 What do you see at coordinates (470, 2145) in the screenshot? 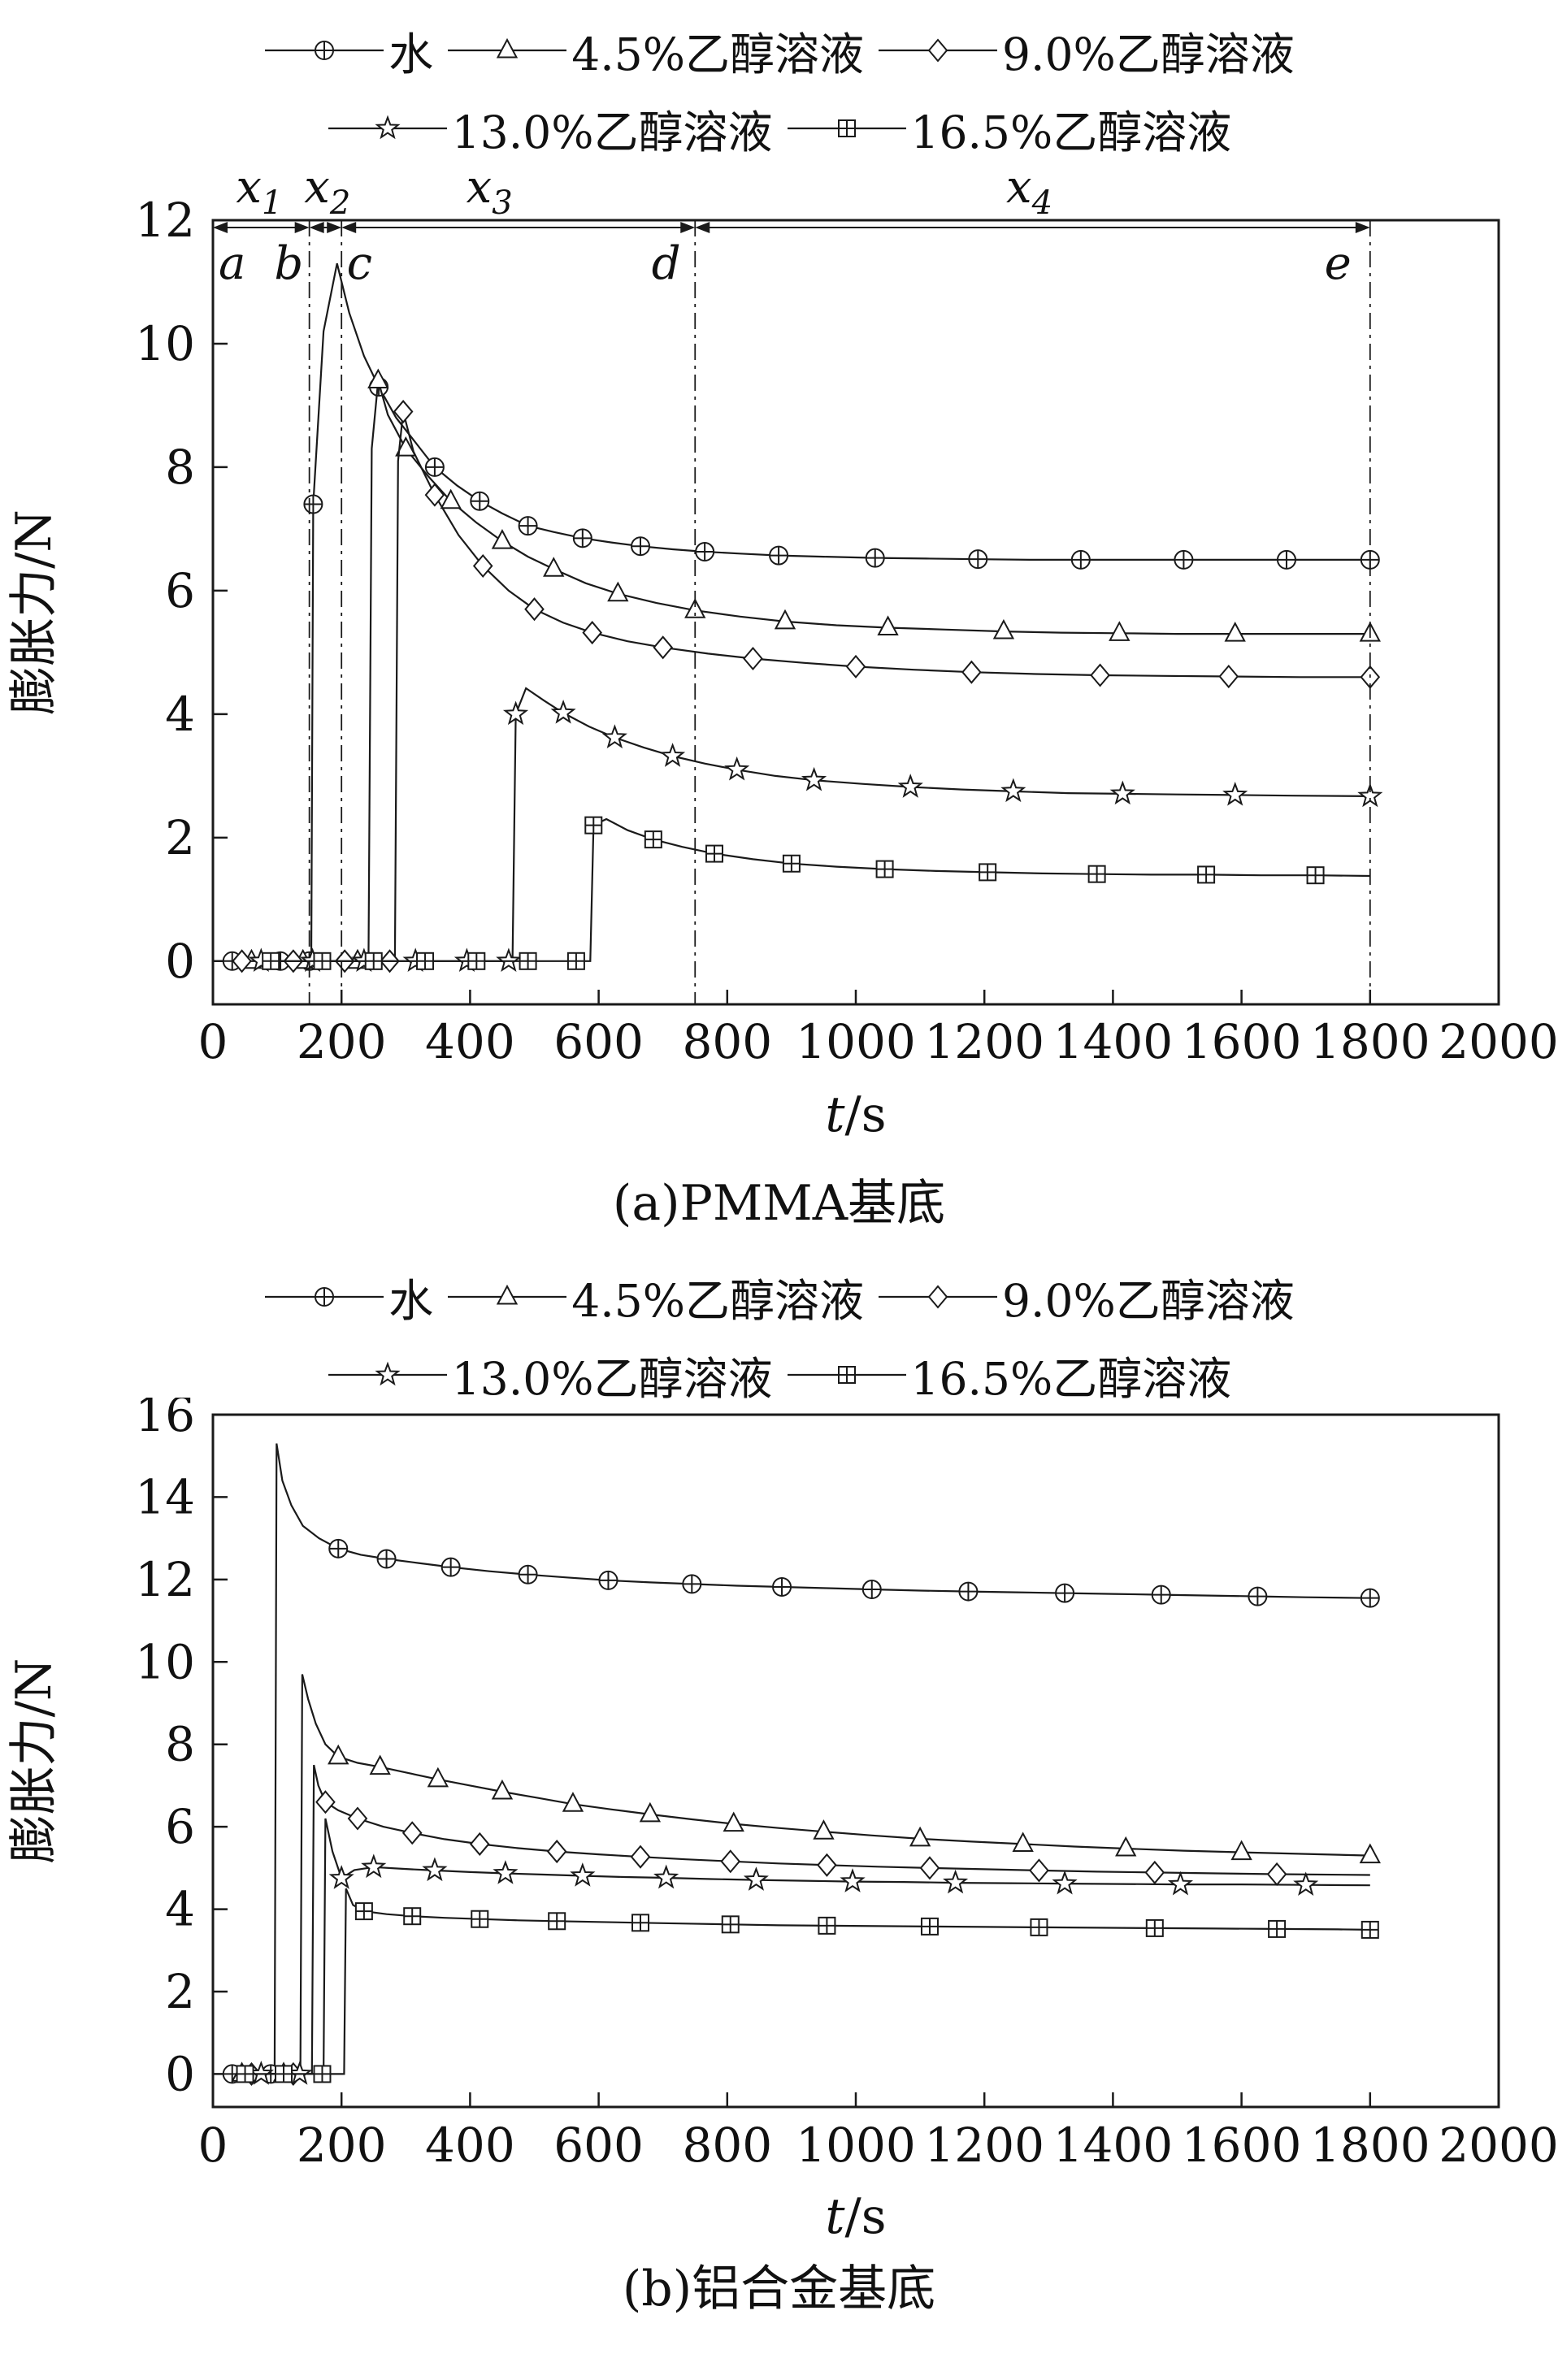
I see `x-tick-label: 400` at bounding box center [470, 2145].